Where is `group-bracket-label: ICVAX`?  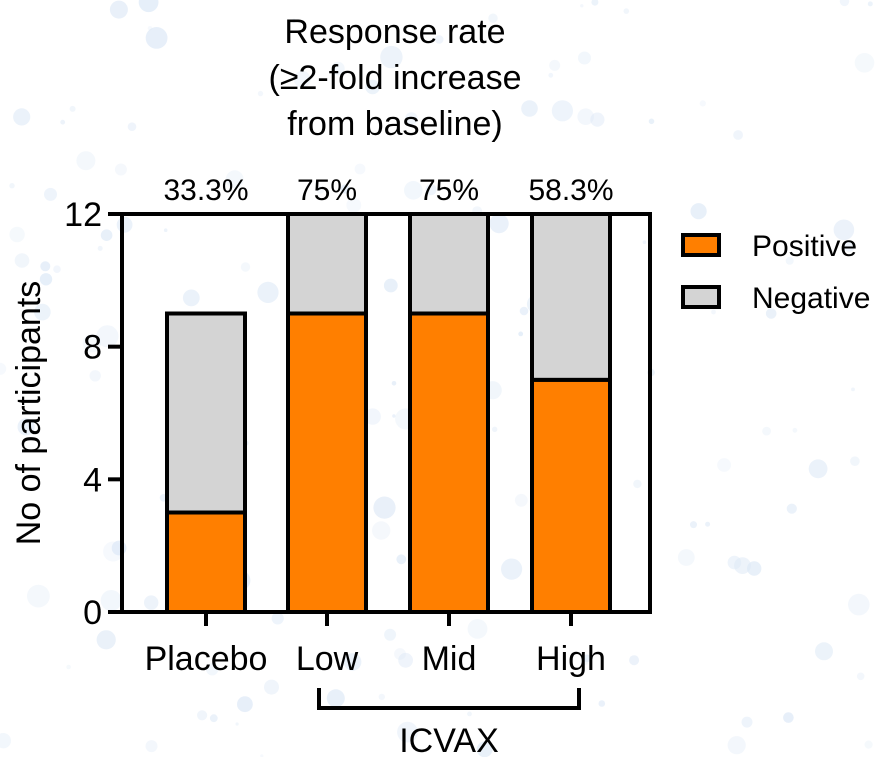 group-bracket-label: ICVAX is located at coordinates (449, 739).